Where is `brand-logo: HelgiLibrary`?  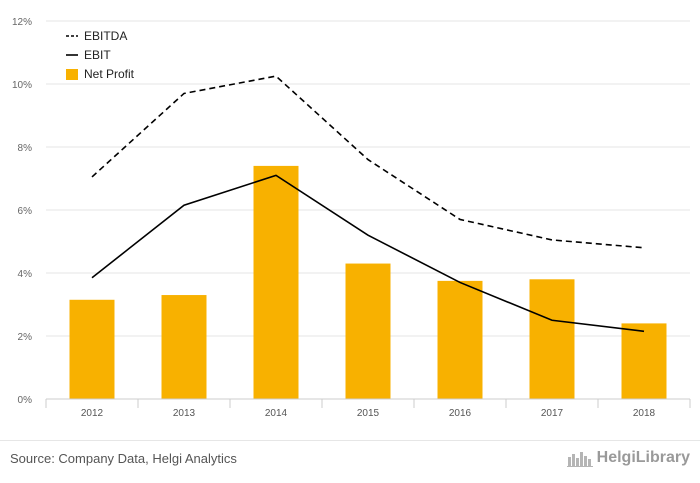
brand-logo: HelgiLibrary is located at coordinates (628, 458).